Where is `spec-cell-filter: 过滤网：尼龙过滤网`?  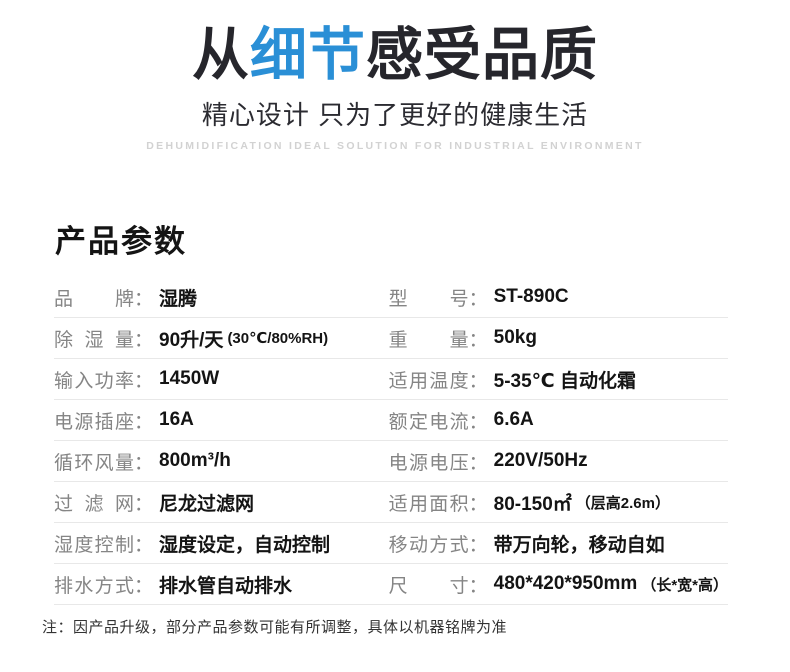
spec-cell-filter: 过滤网：尼龙过滤网 is located at coordinates (220, 502).